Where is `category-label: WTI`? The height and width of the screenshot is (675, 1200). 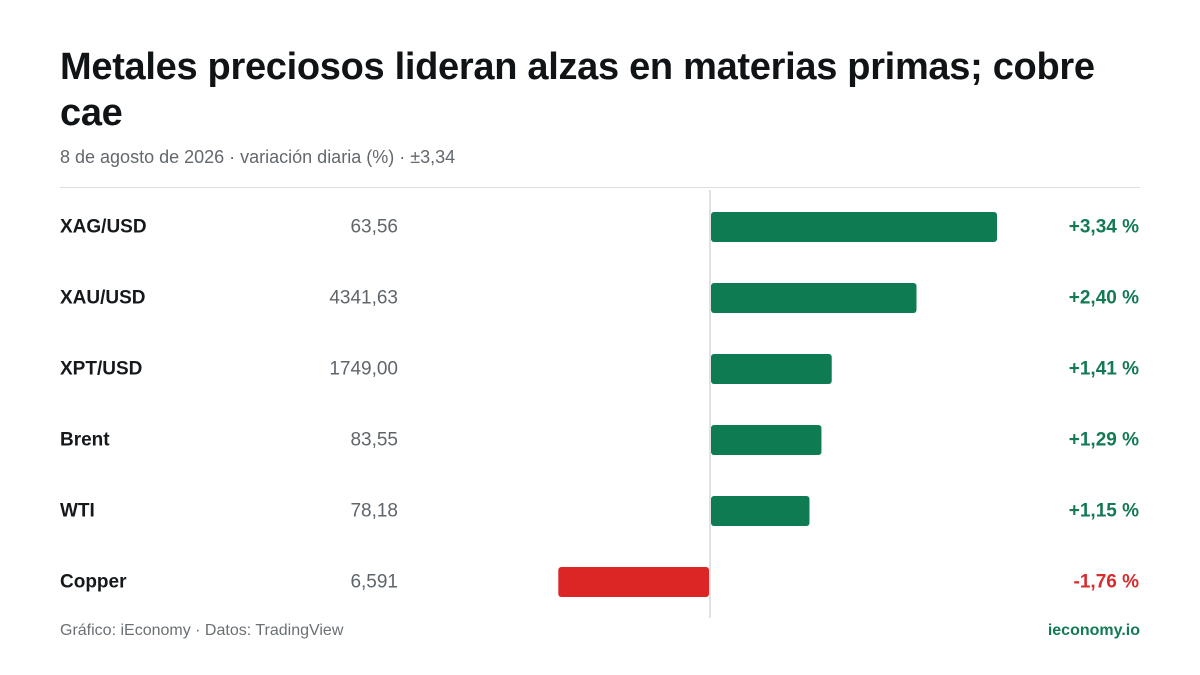 category-label: WTI is located at coordinates (77, 511).